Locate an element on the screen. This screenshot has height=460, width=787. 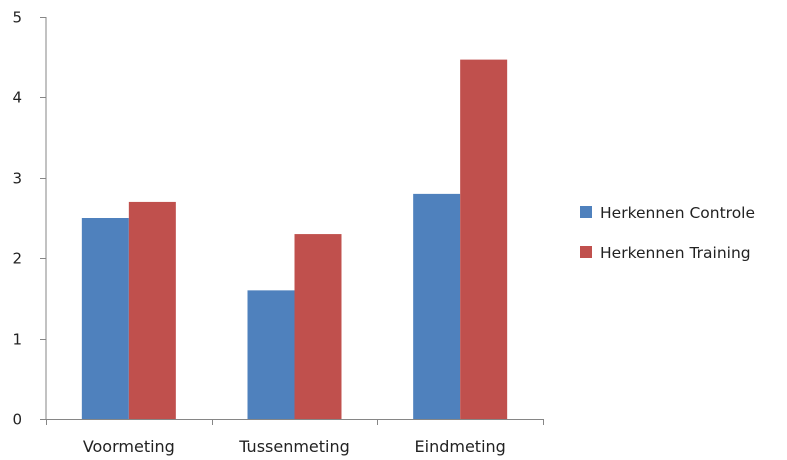
legend: Herkennen Controle Herkennen Training is located at coordinates (667, 233).